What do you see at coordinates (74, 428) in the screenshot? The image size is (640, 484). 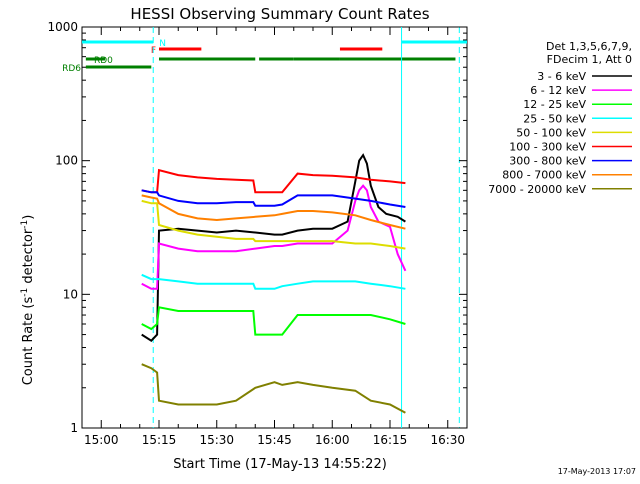 I see `y-tick-label: 1` at bounding box center [74, 428].